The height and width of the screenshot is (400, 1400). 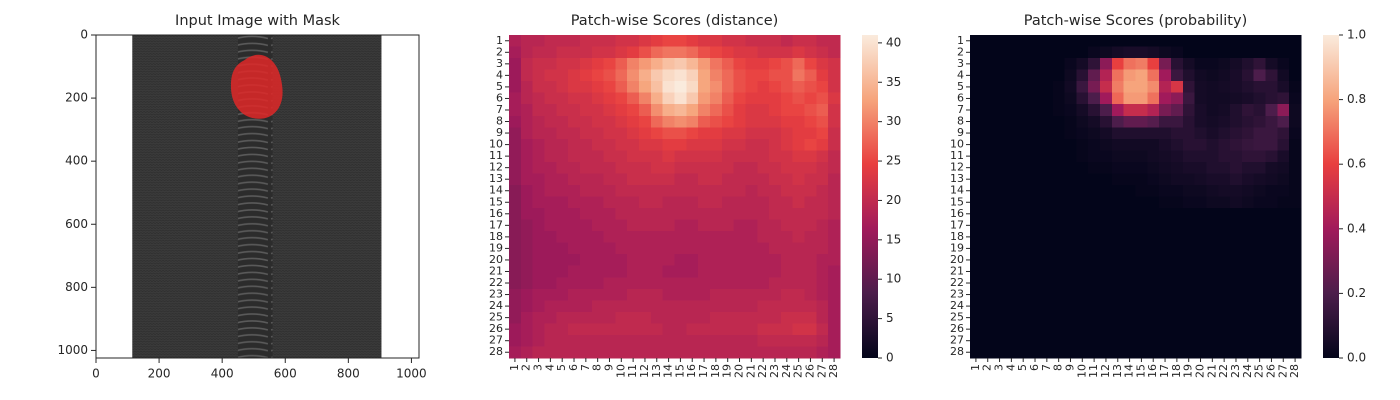 What do you see at coordinates (496, 328) in the screenshot?
I see `y-tick-label: 26` at bounding box center [496, 328].